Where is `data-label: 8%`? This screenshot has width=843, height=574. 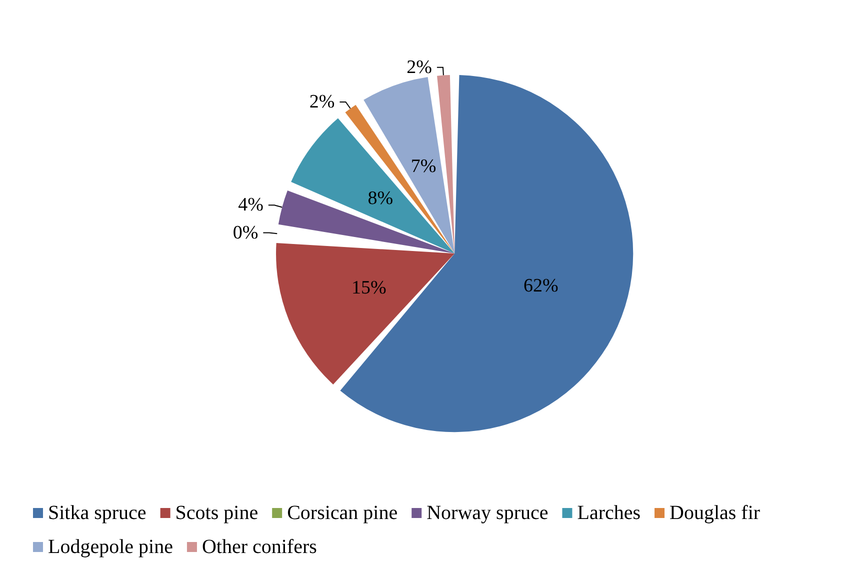 data-label: 8% is located at coordinates (381, 199).